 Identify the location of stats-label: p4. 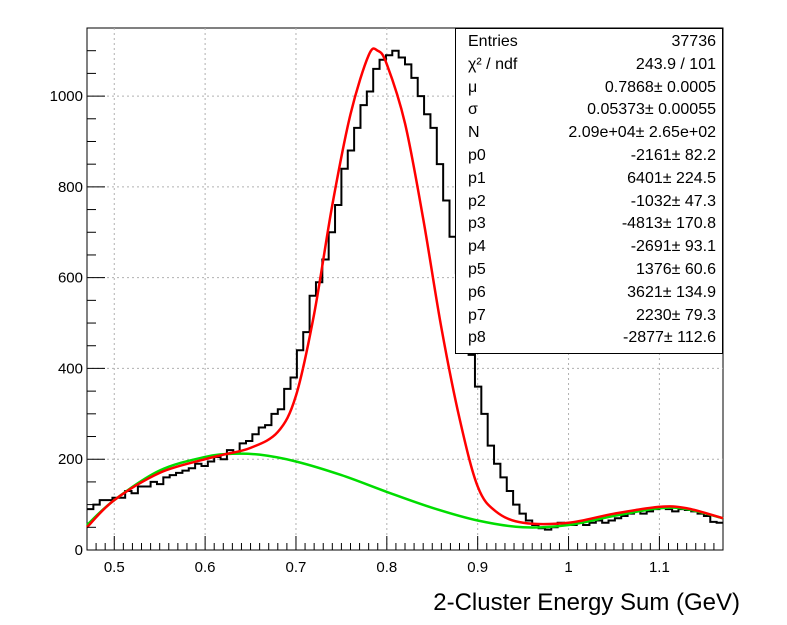
(477, 247).